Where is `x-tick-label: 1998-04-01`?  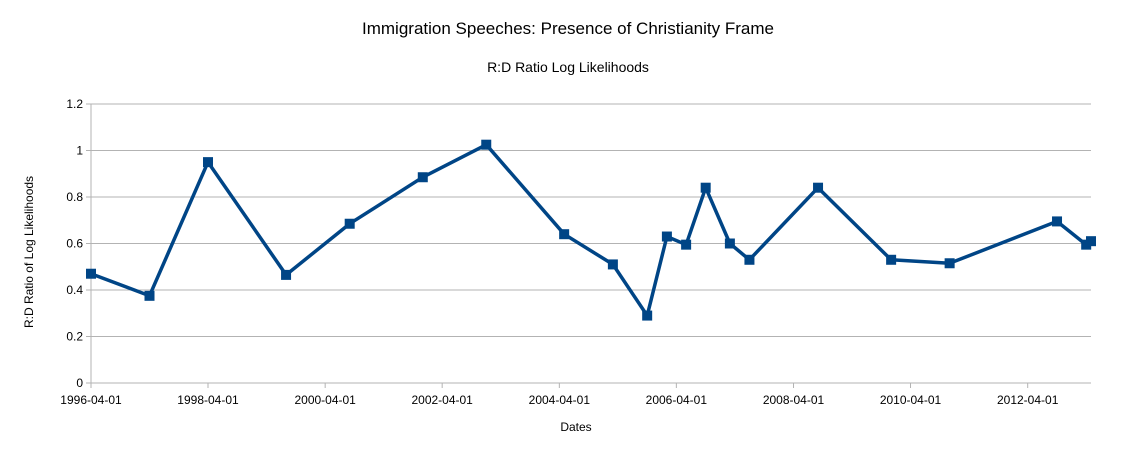
x-tick-label: 1998-04-01 is located at coordinates (208, 400).